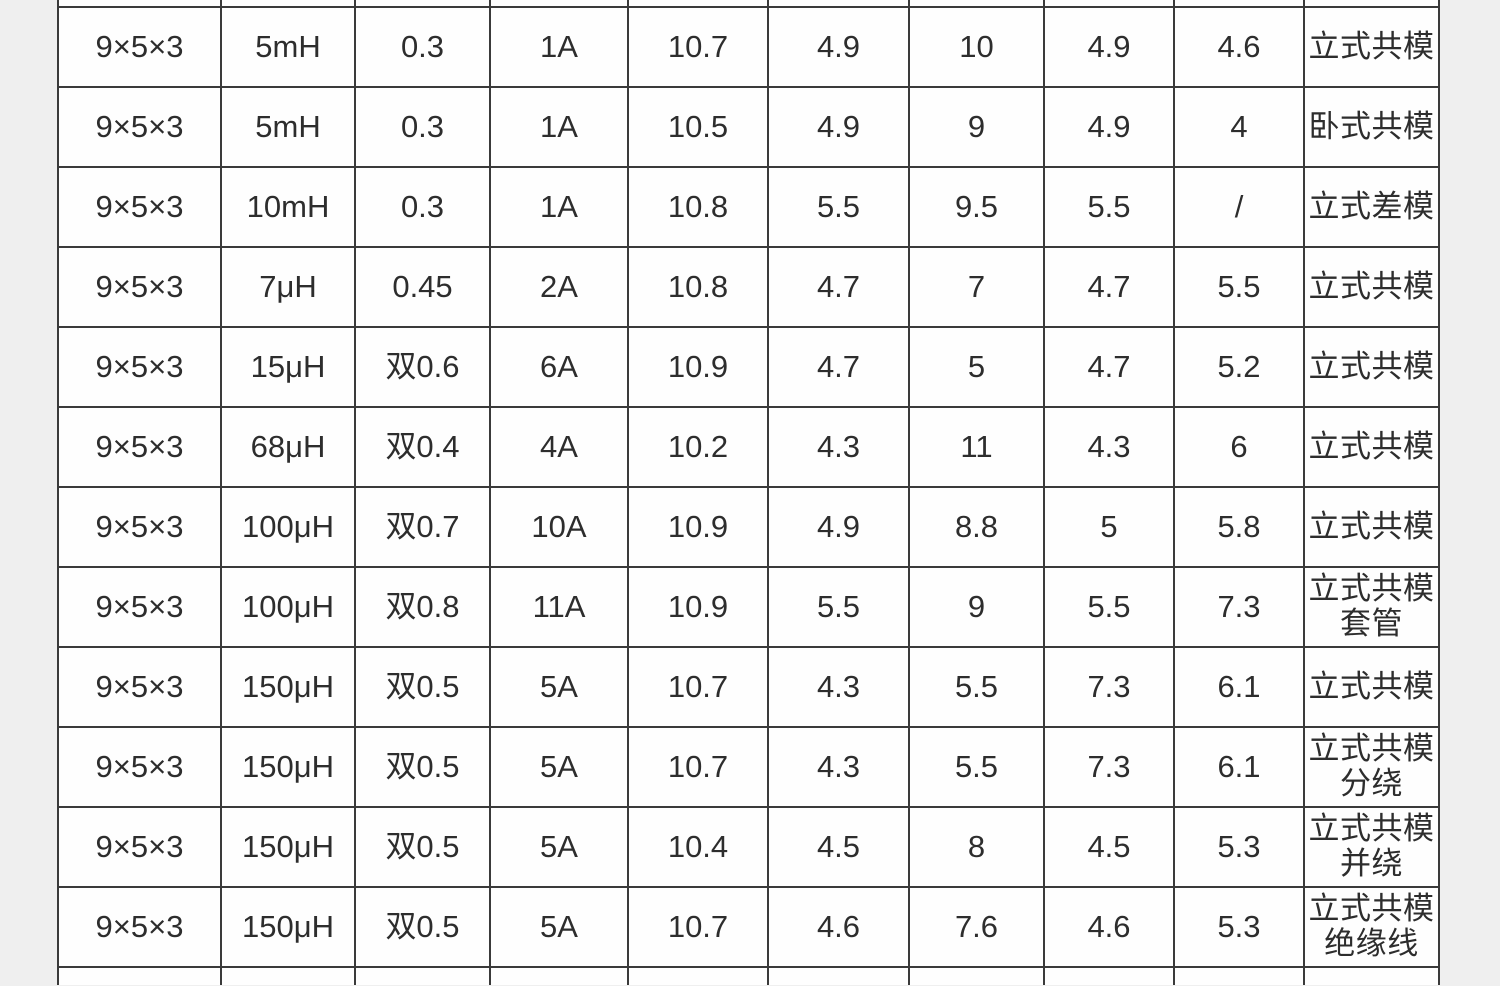 The width and height of the screenshot is (1500, 986). What do you see at coordinates (422, 367) in the screenshot?
I see `table-cell: 双0.6` at bounding box center [422, 367].